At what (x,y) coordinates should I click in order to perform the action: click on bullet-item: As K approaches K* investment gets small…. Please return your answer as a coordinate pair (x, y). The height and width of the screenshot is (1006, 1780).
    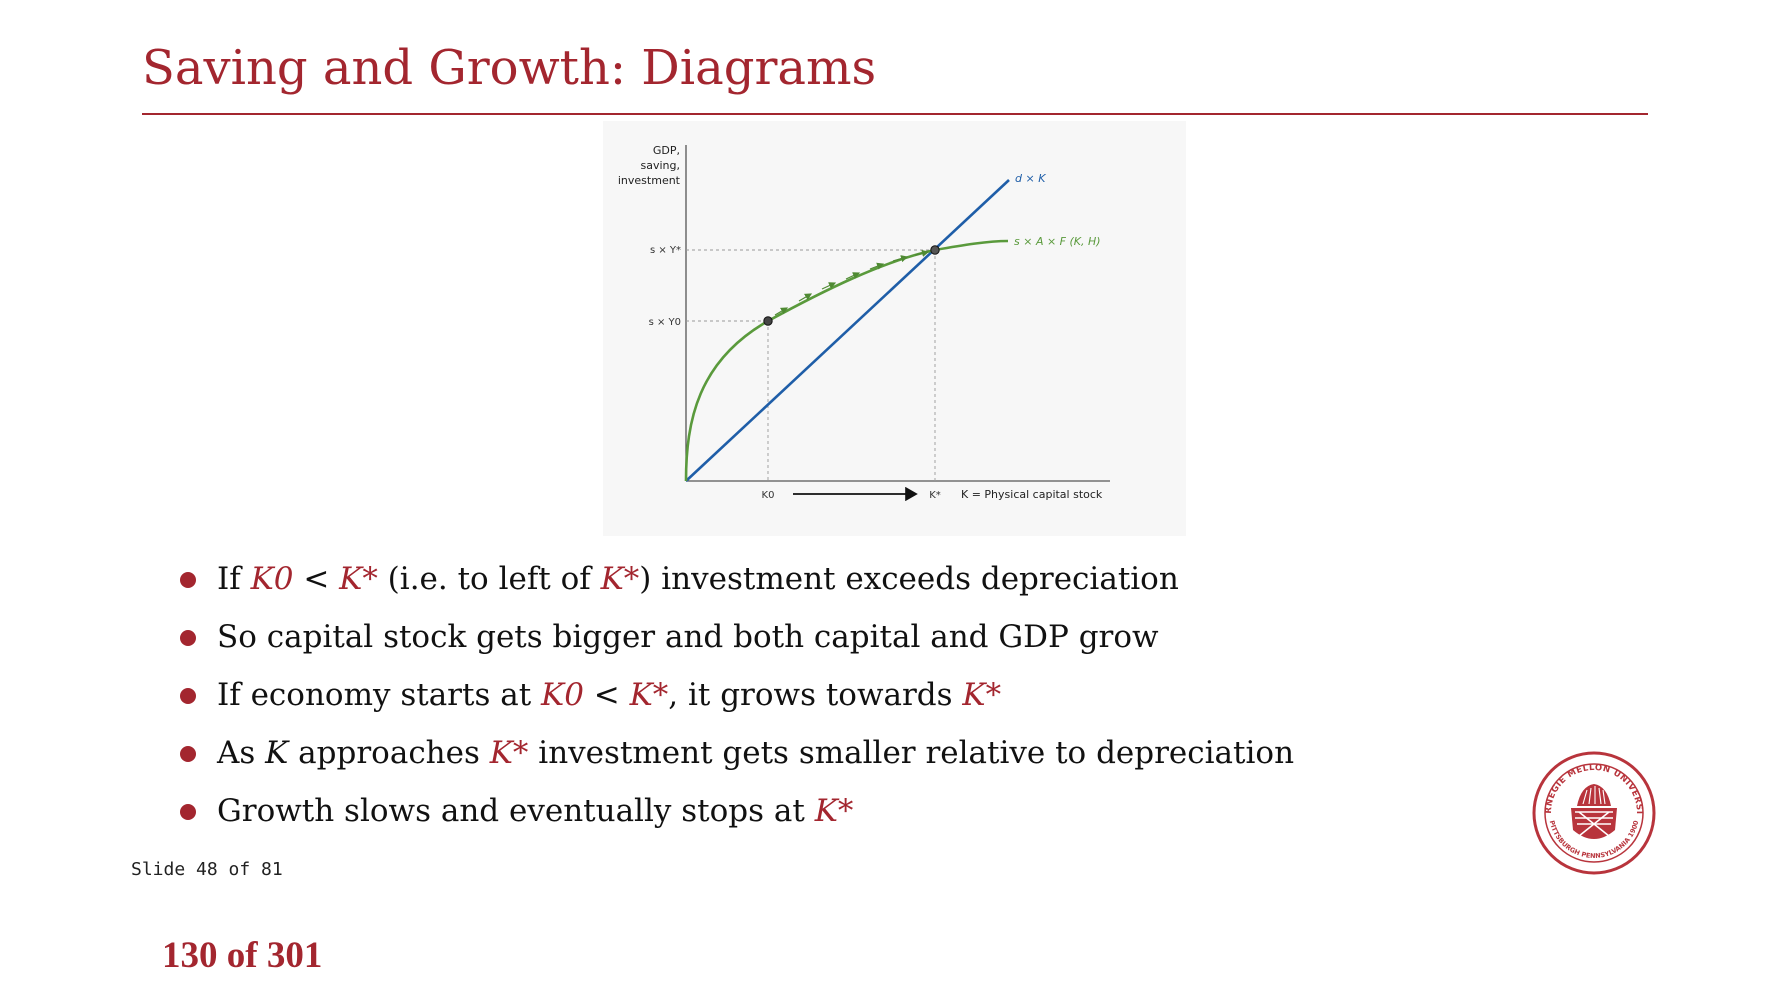
    Looking at the image, I should click on (734, 757).